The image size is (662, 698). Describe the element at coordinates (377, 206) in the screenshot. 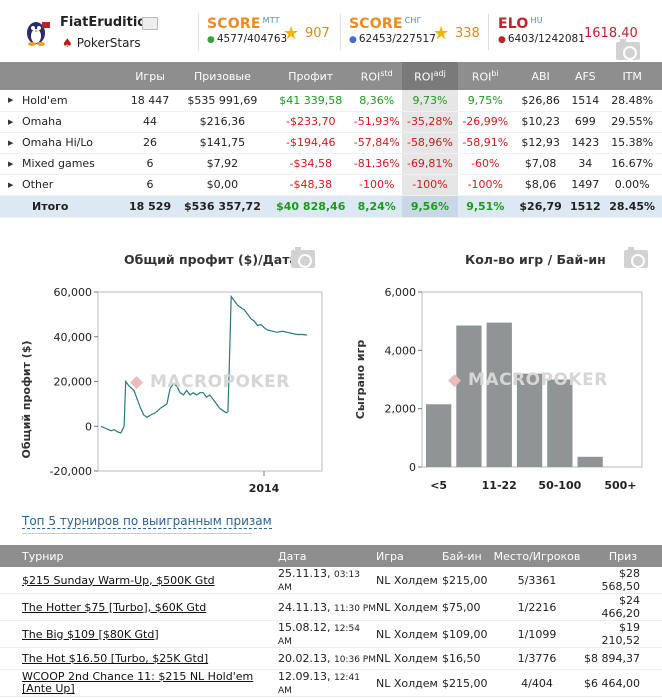

I see `cell-roi-std: 8,24%` at that location.